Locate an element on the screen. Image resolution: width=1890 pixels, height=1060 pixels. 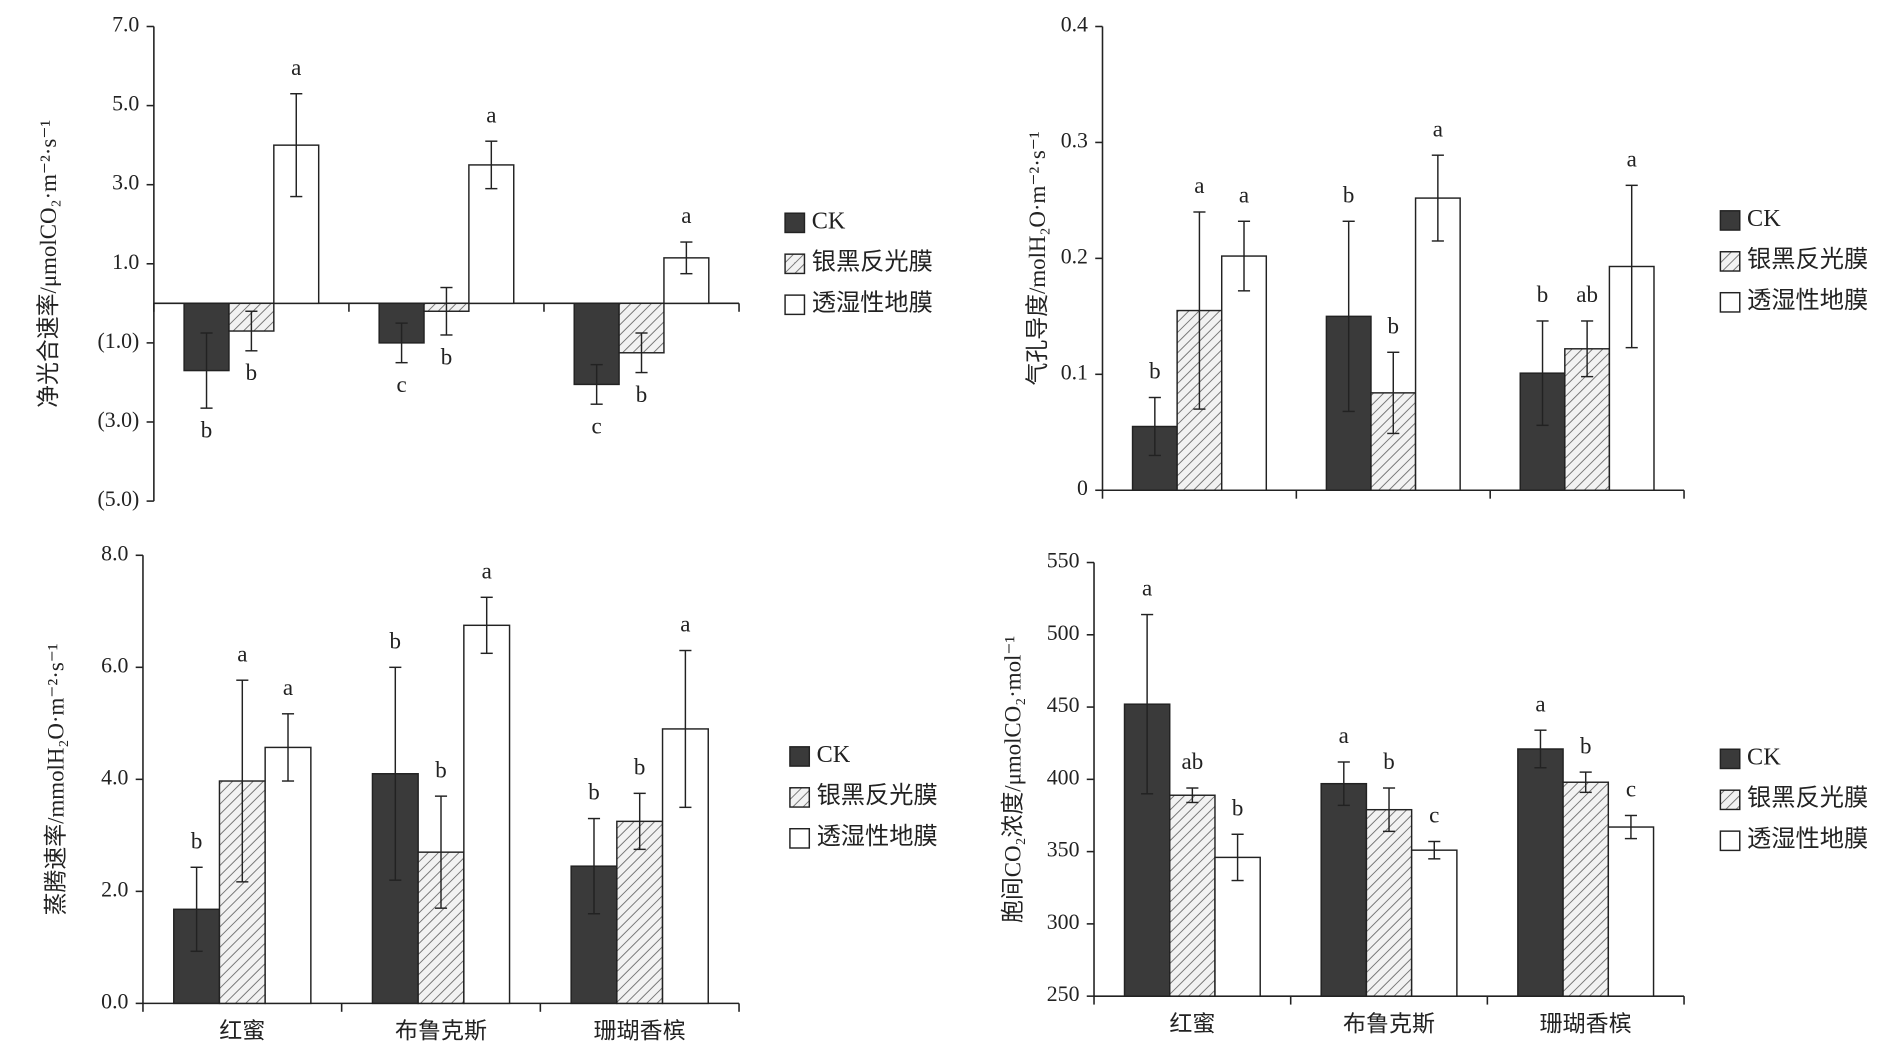
y-tick-label: 0.1 is located at coordinates (1074, 372).